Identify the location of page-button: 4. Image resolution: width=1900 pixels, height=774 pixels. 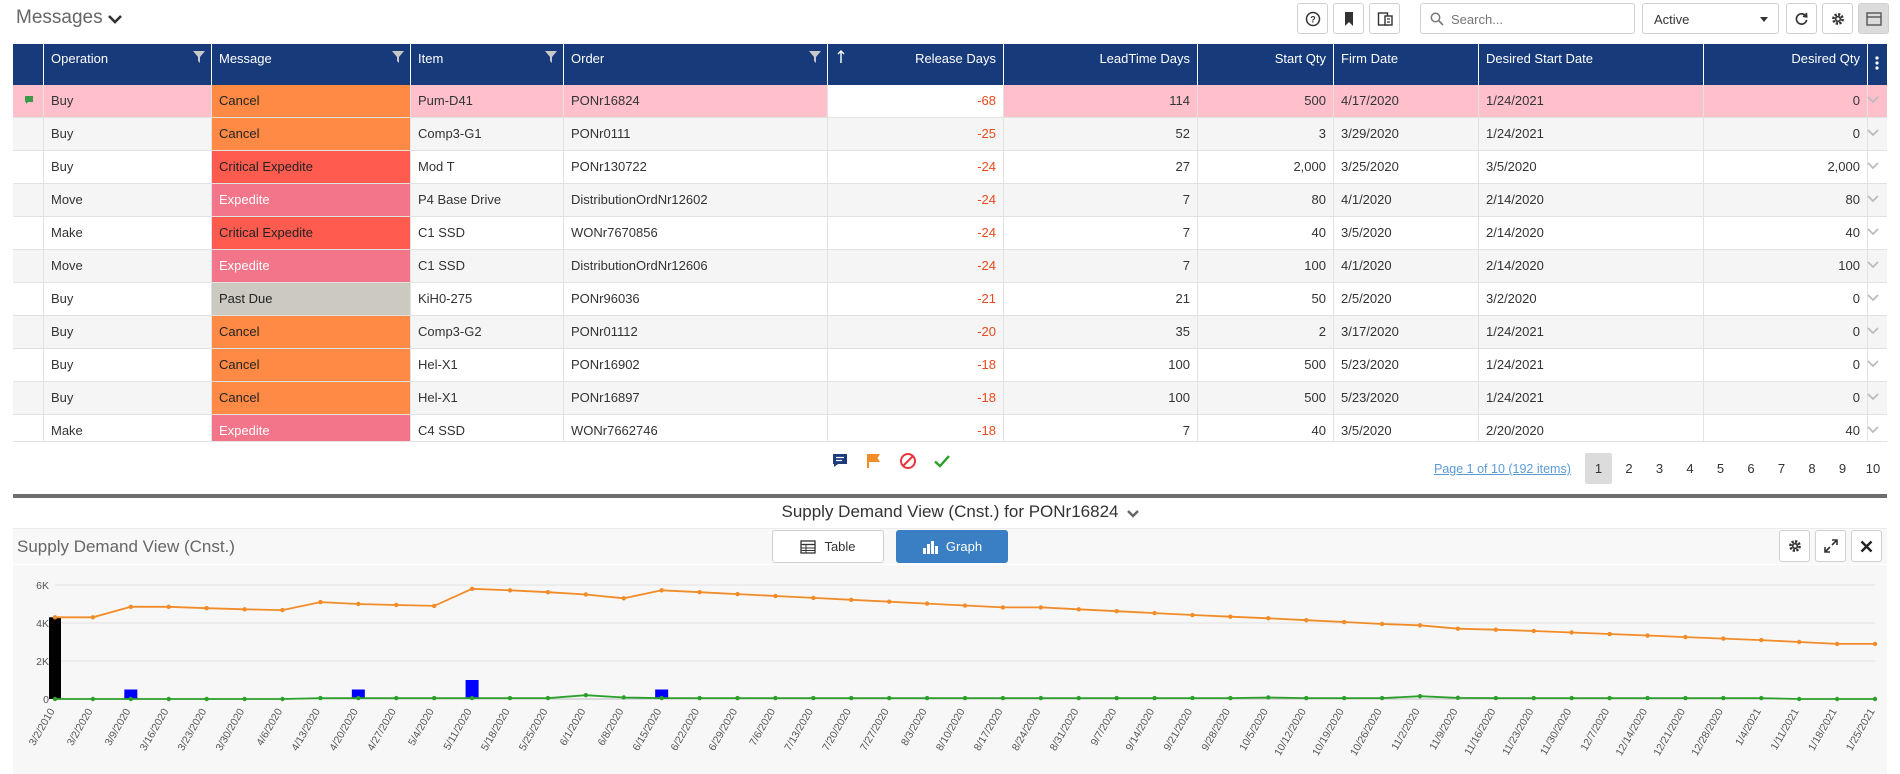
(1690, 468).